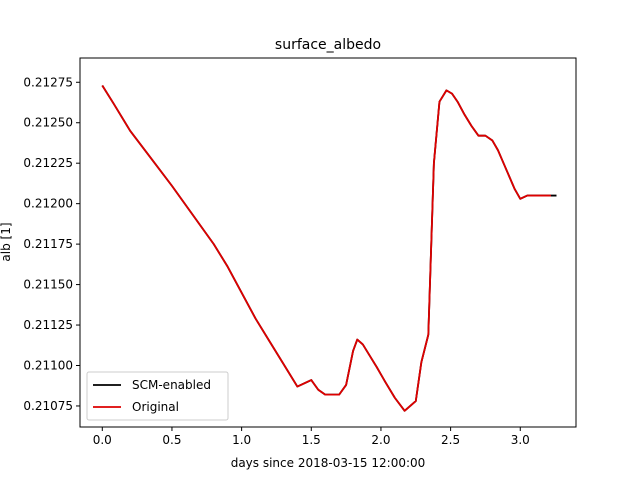 The image size is (640, 480). I want to click on x-tick-label: 3.0, so click(520, 440).